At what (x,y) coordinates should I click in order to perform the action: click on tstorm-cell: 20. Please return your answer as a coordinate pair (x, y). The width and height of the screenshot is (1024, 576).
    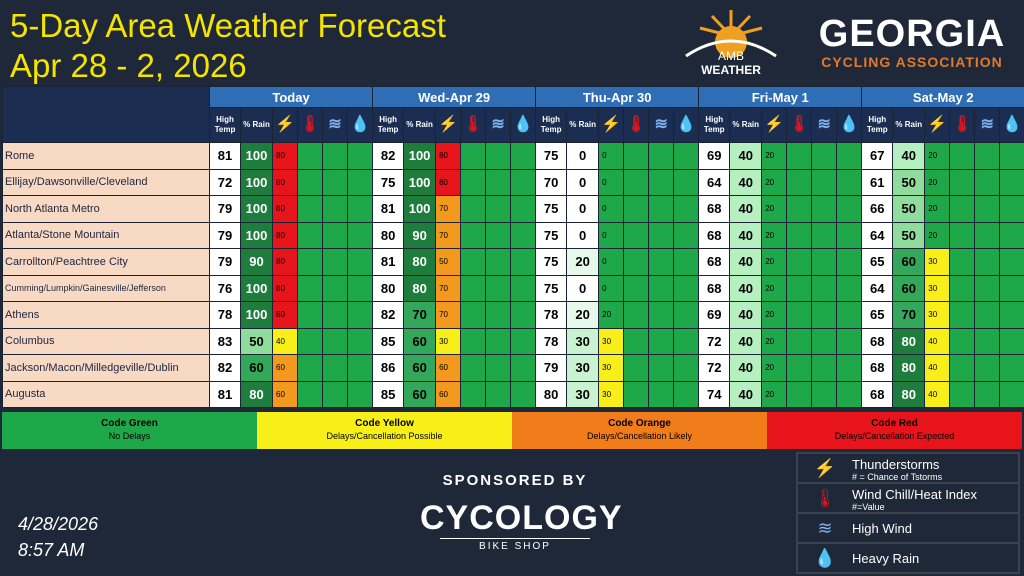
    Looking at the image, I should click on (774, 235).